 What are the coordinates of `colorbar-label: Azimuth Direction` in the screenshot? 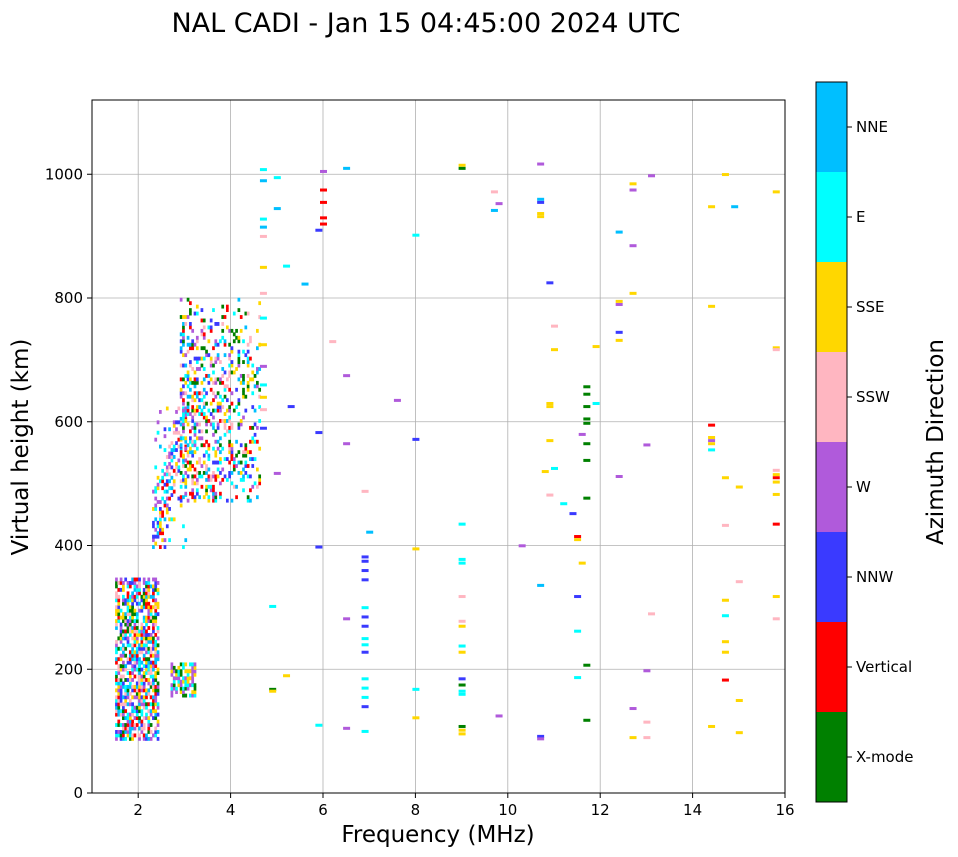 It's located at (936, 442).